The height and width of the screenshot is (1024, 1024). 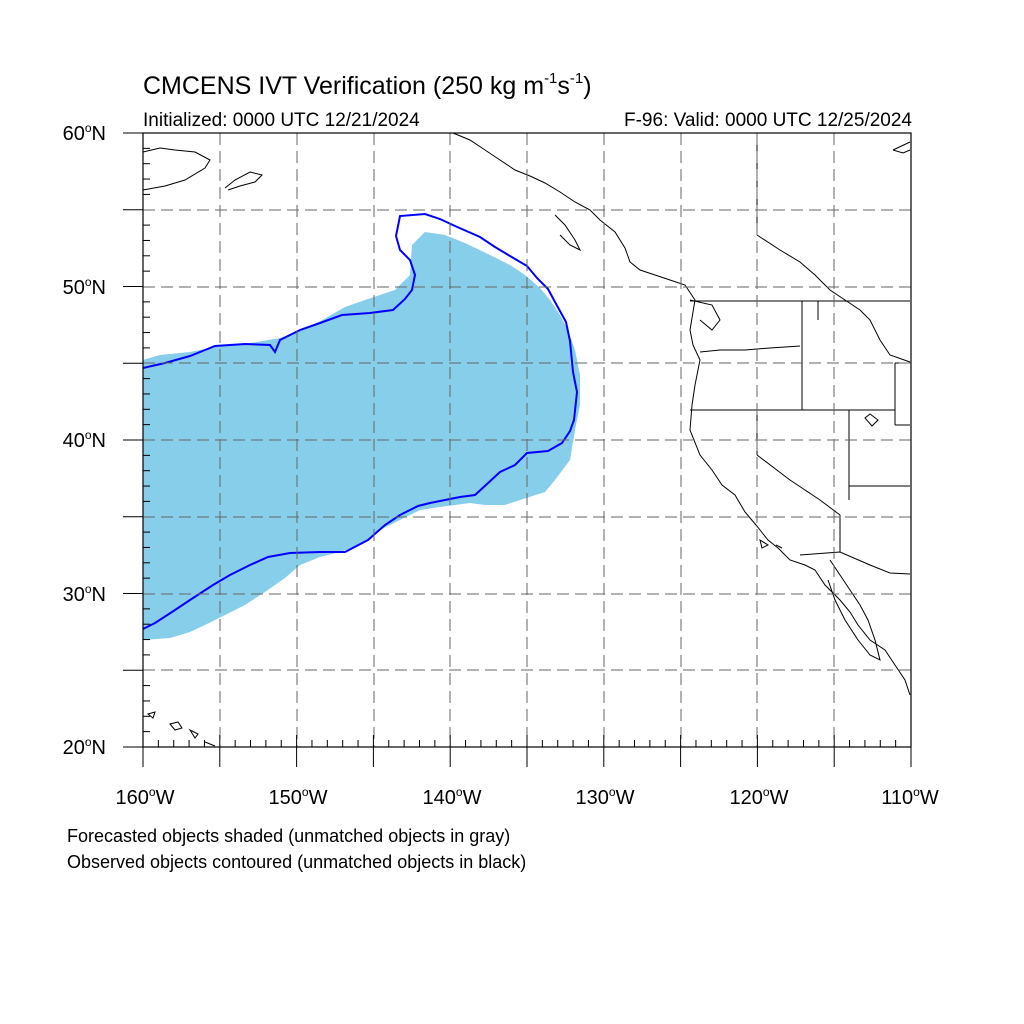 What do you see at coordinates (768, 120) in the screenshot?
I see `valid-time: F-96: Valid: 0000 UTC 12/25/2024` at bounding box center [768, 120].